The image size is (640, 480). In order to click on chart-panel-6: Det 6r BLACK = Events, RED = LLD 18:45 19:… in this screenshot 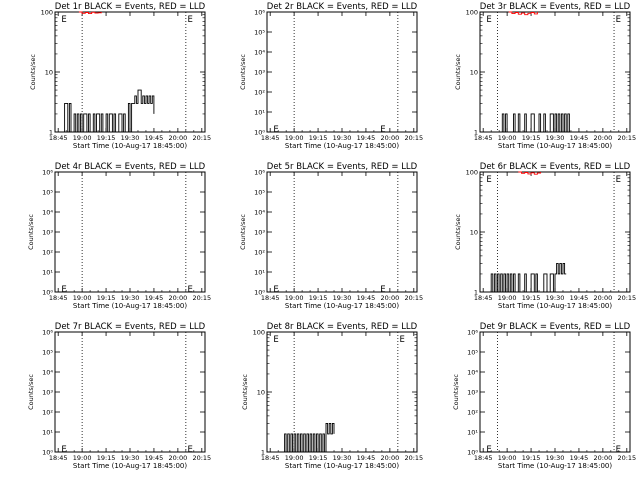, I will do `click(545, 236)`.